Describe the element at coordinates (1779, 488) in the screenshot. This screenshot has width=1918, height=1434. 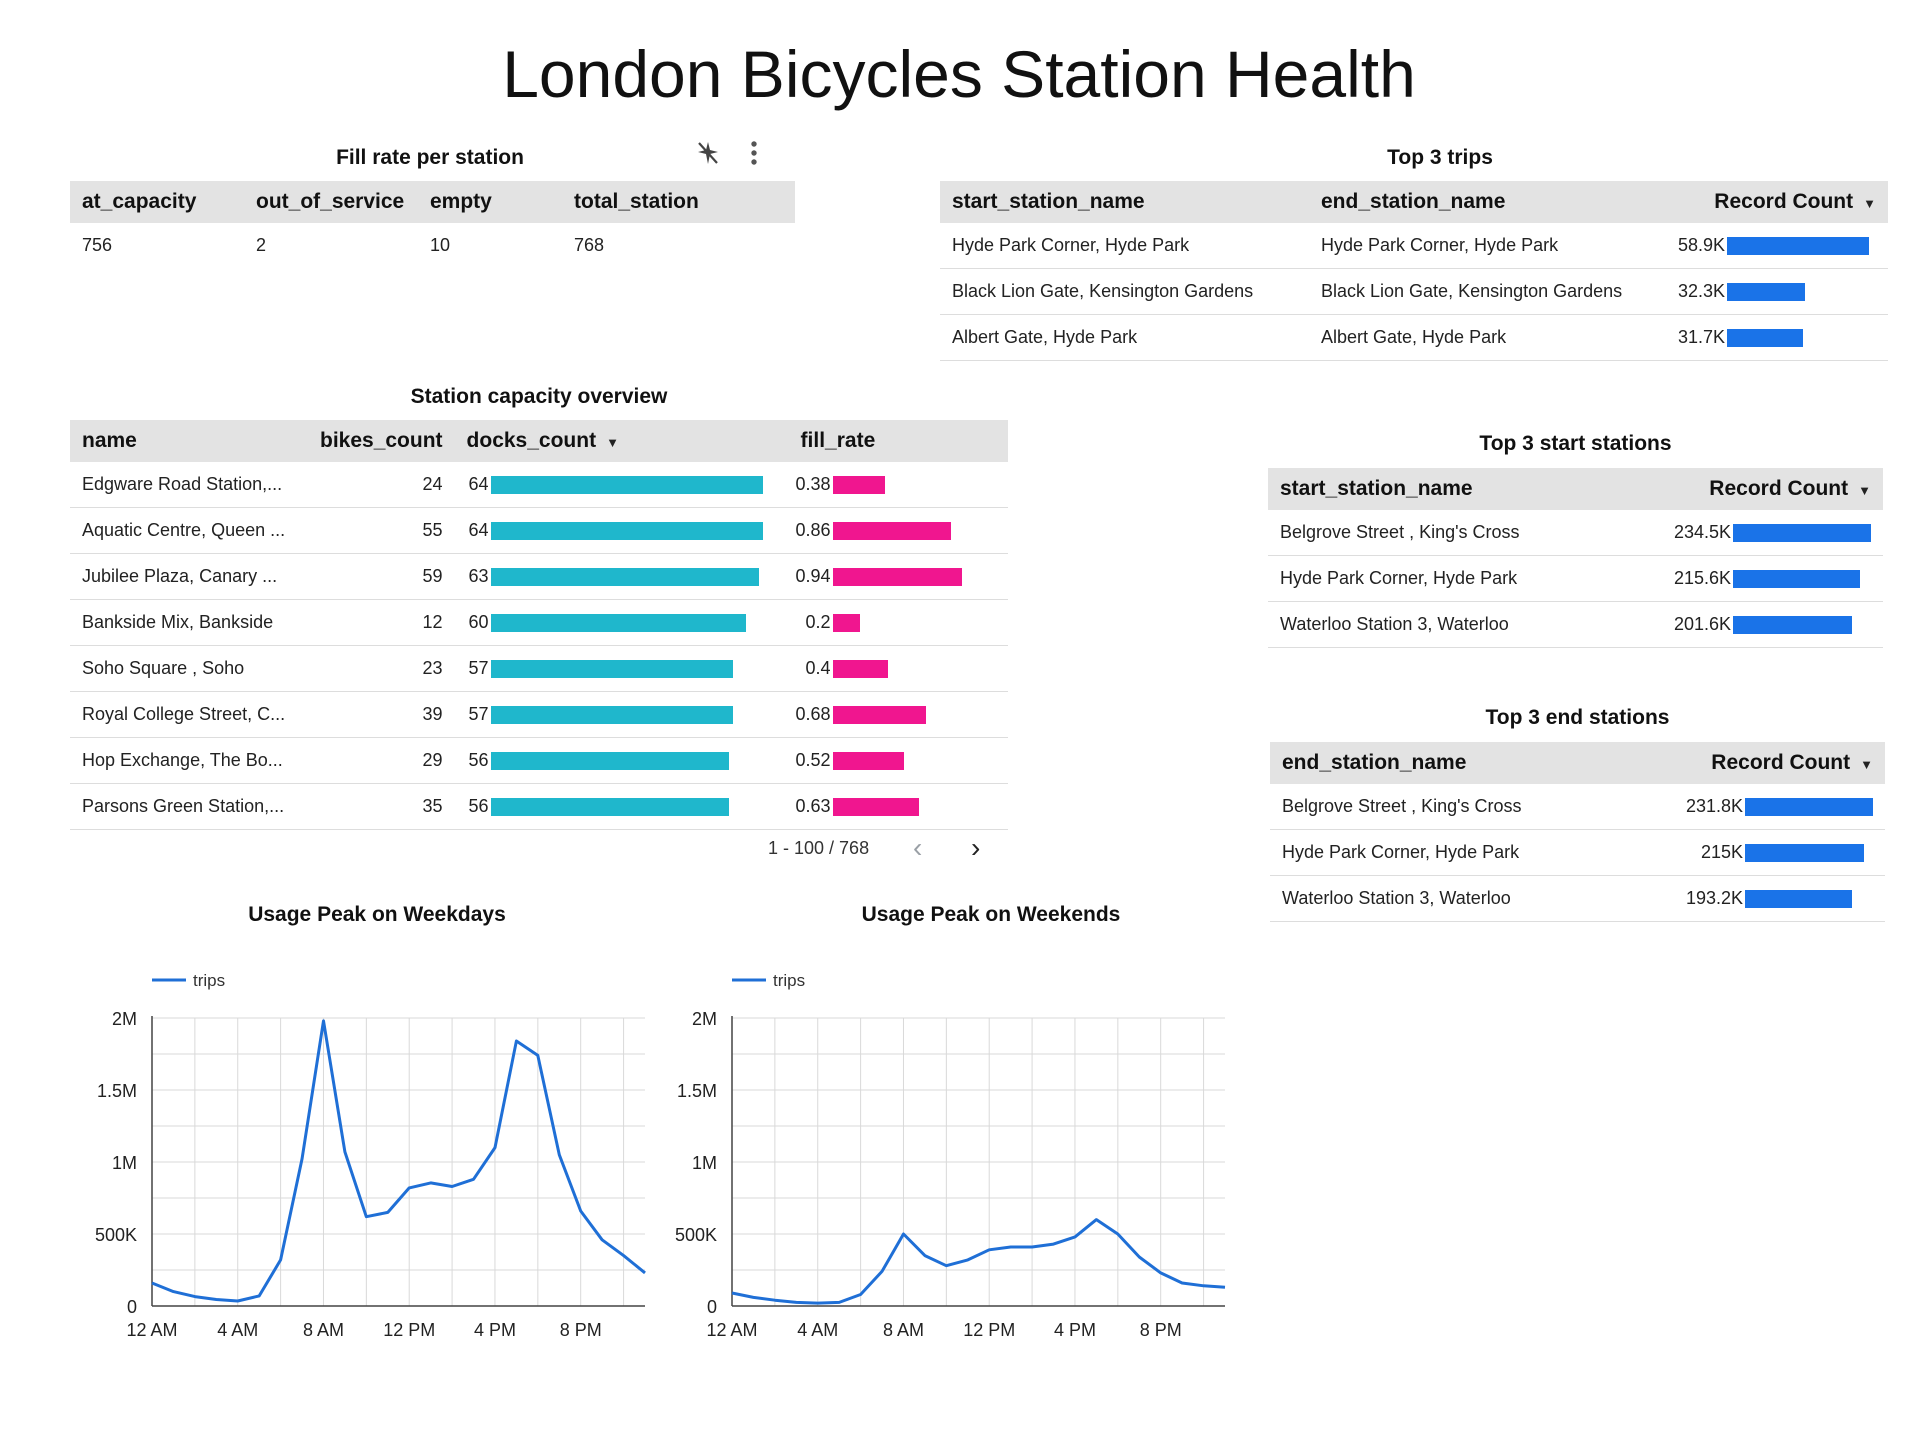
I see `record-count-label: Record Count` at that location.